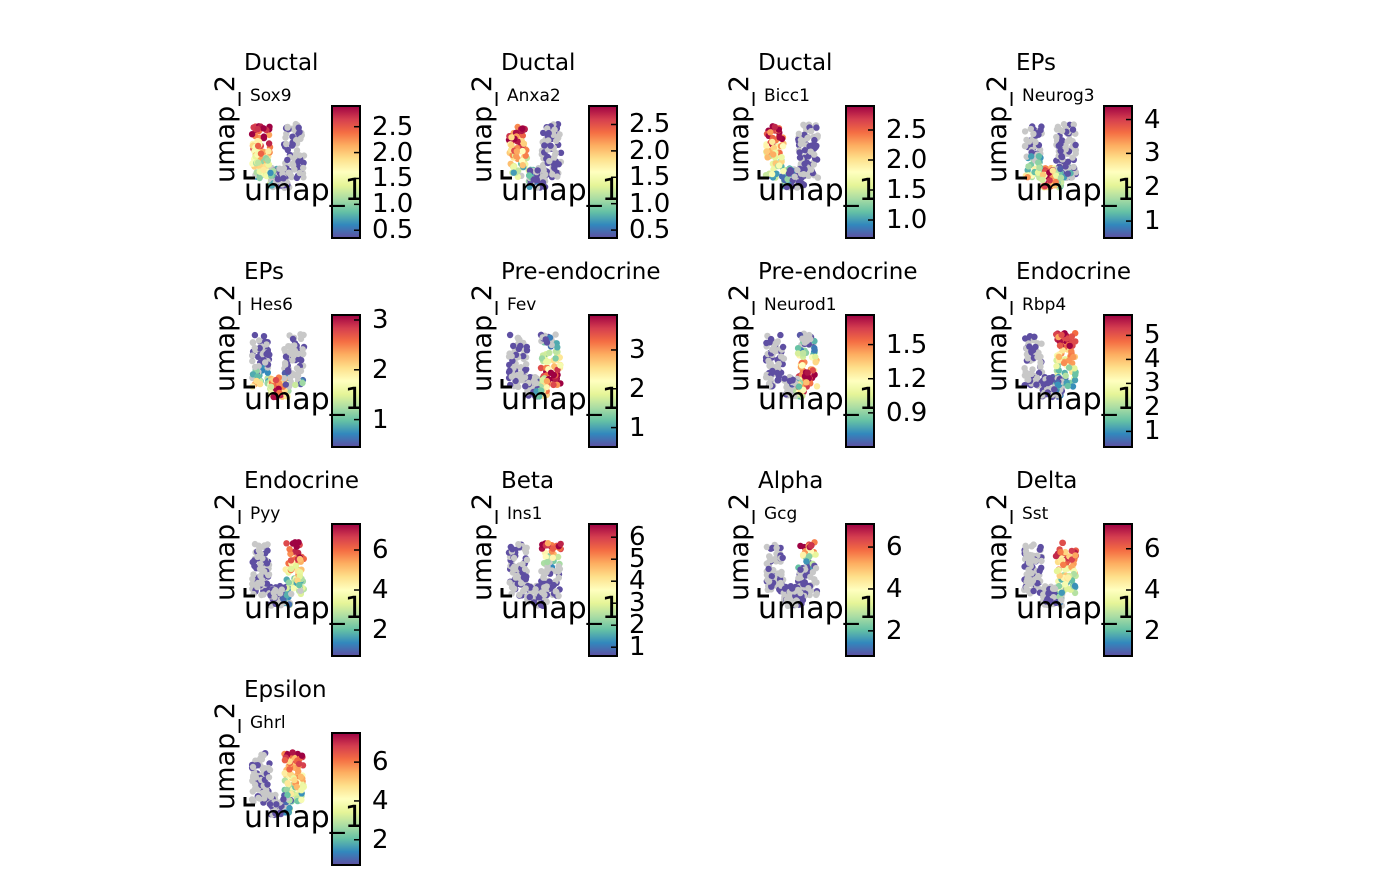  I want to click on panel-title: EPs, so click(264, 272).